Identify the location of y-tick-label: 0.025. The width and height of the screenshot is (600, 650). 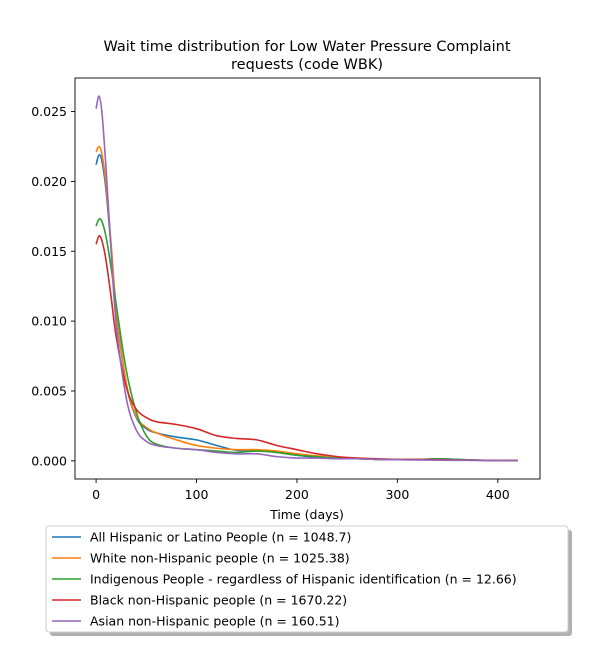
(49, 111).